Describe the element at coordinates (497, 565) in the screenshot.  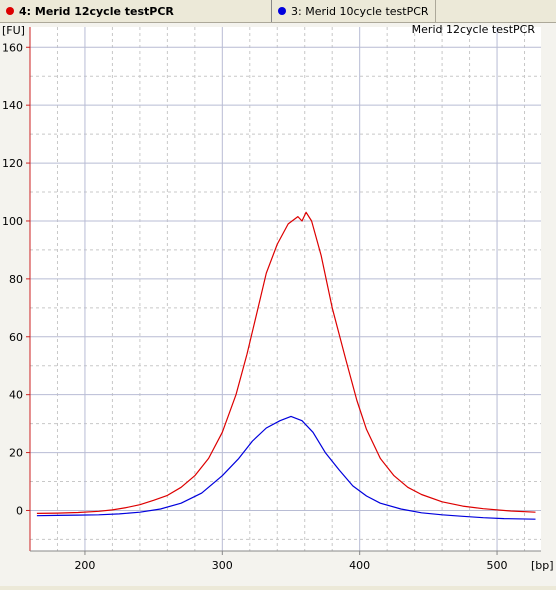
I see `x-tick-label: 500` at that location.